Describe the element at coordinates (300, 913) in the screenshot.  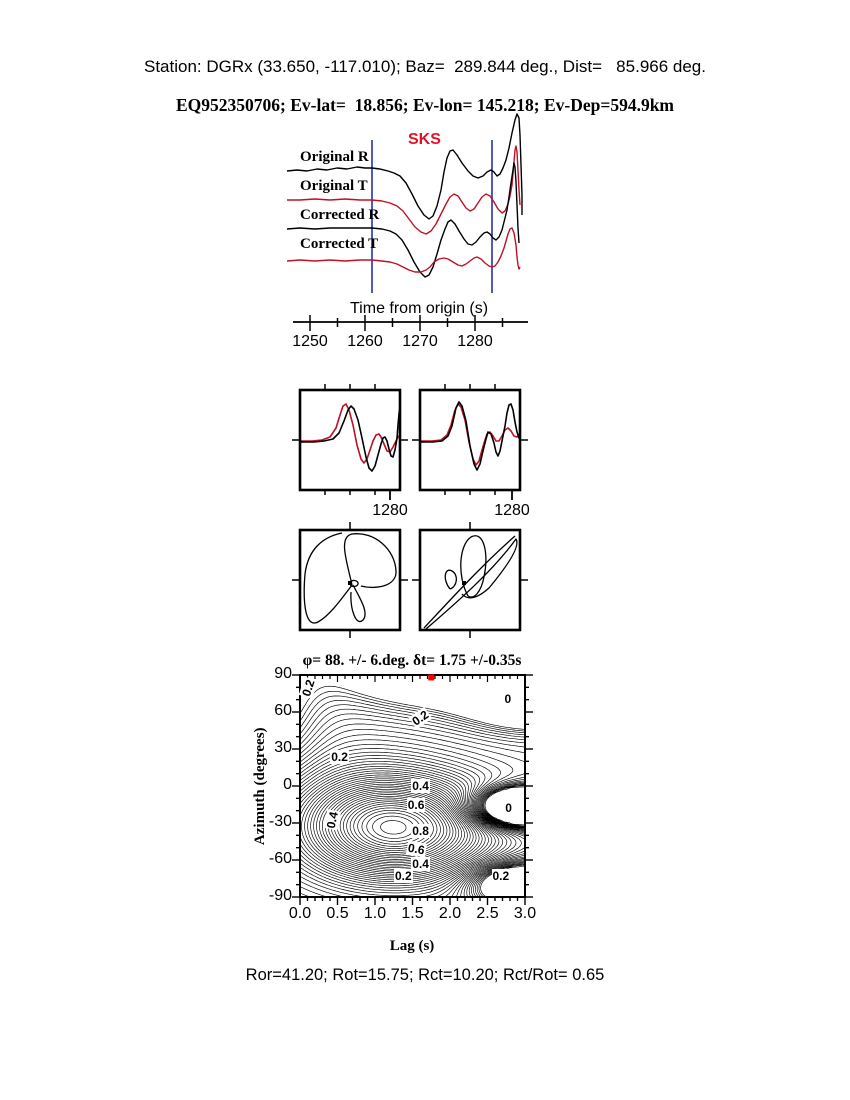
I see `lag-tick-label: 0.0` at that location.